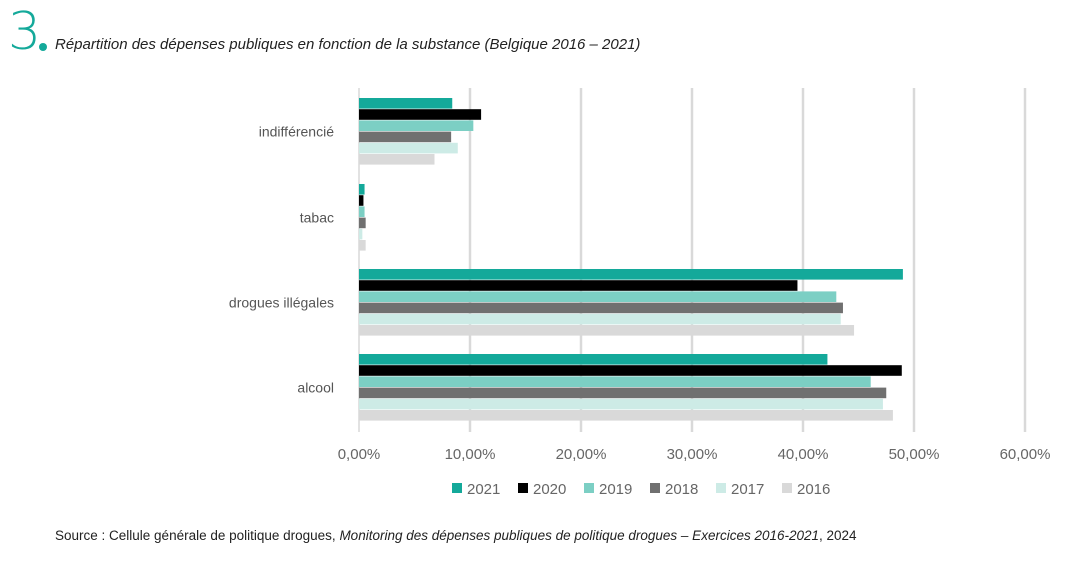 Image resolution: width=1080 pixels, height=565 pixels. I want to click on legend-label-2019: 2019, so click(615, 489).